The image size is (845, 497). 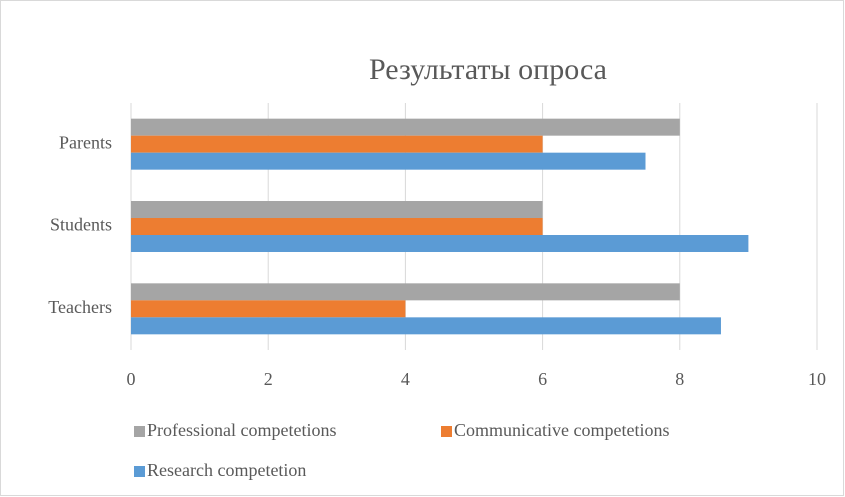 I want to click on x-tick-label: 6, so click(x=542, y=379).